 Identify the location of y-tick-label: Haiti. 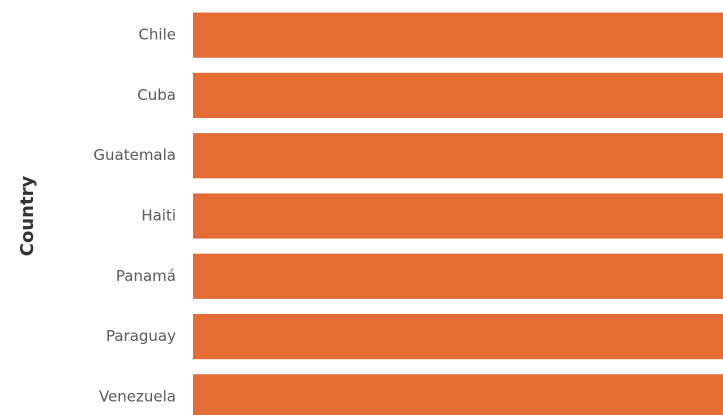
(158, 216).